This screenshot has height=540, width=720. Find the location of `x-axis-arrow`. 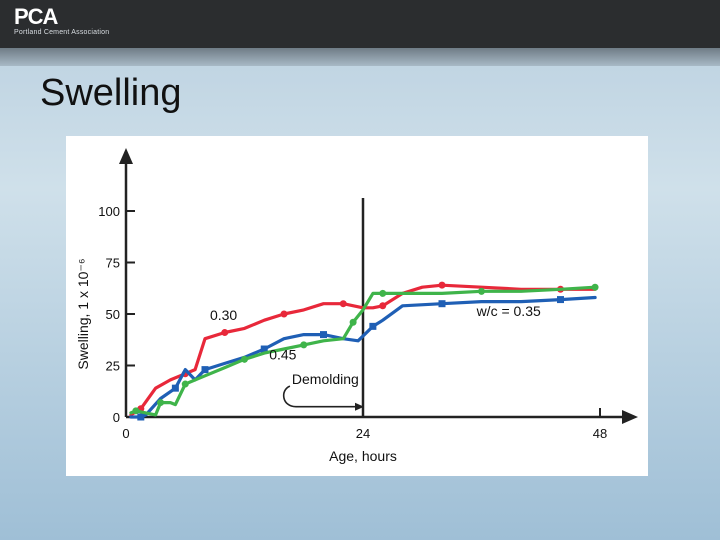

x-axis-arrow is located at coordinates (630, 417).